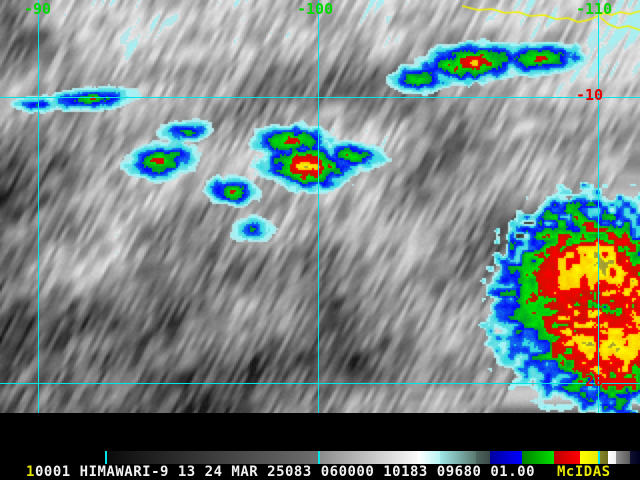 The height and width of the screenshot is (480, 640). Describe the element at coordinates (30, 472) in the screenshot. I see `frame-sequence-number: 1` at that location.